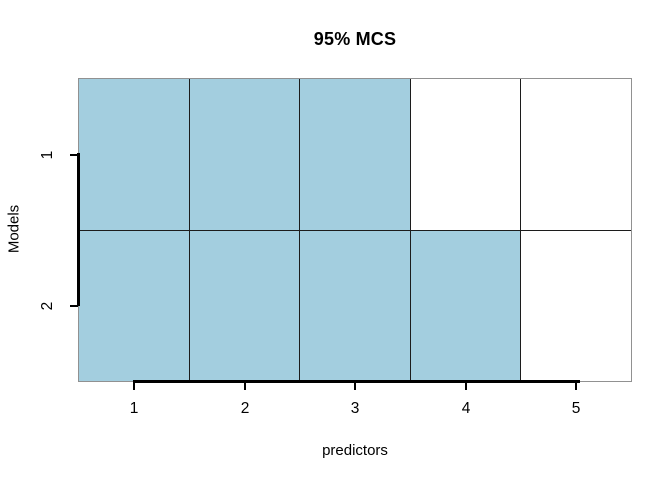 Image resolution: width=672 pixels, height=480 pixels. I want to click on x-tick-label: 3, so click(355, 408).